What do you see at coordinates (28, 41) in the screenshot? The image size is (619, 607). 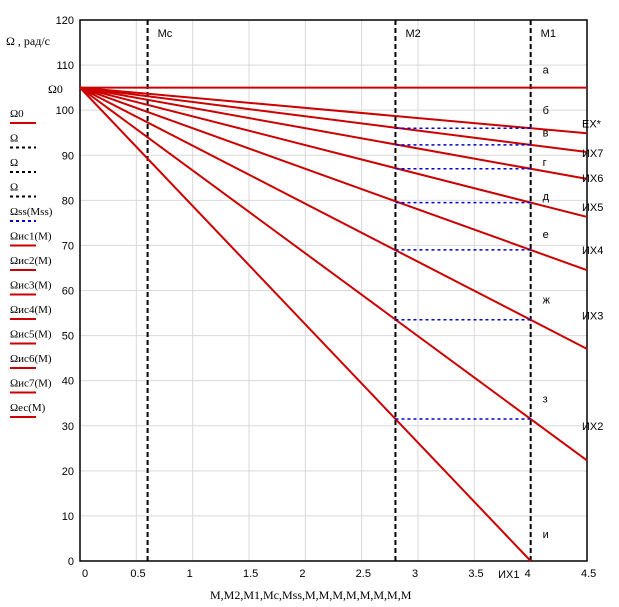 I see `y-axis-label: Ω , рад/с` at bounding box center [28, 41].